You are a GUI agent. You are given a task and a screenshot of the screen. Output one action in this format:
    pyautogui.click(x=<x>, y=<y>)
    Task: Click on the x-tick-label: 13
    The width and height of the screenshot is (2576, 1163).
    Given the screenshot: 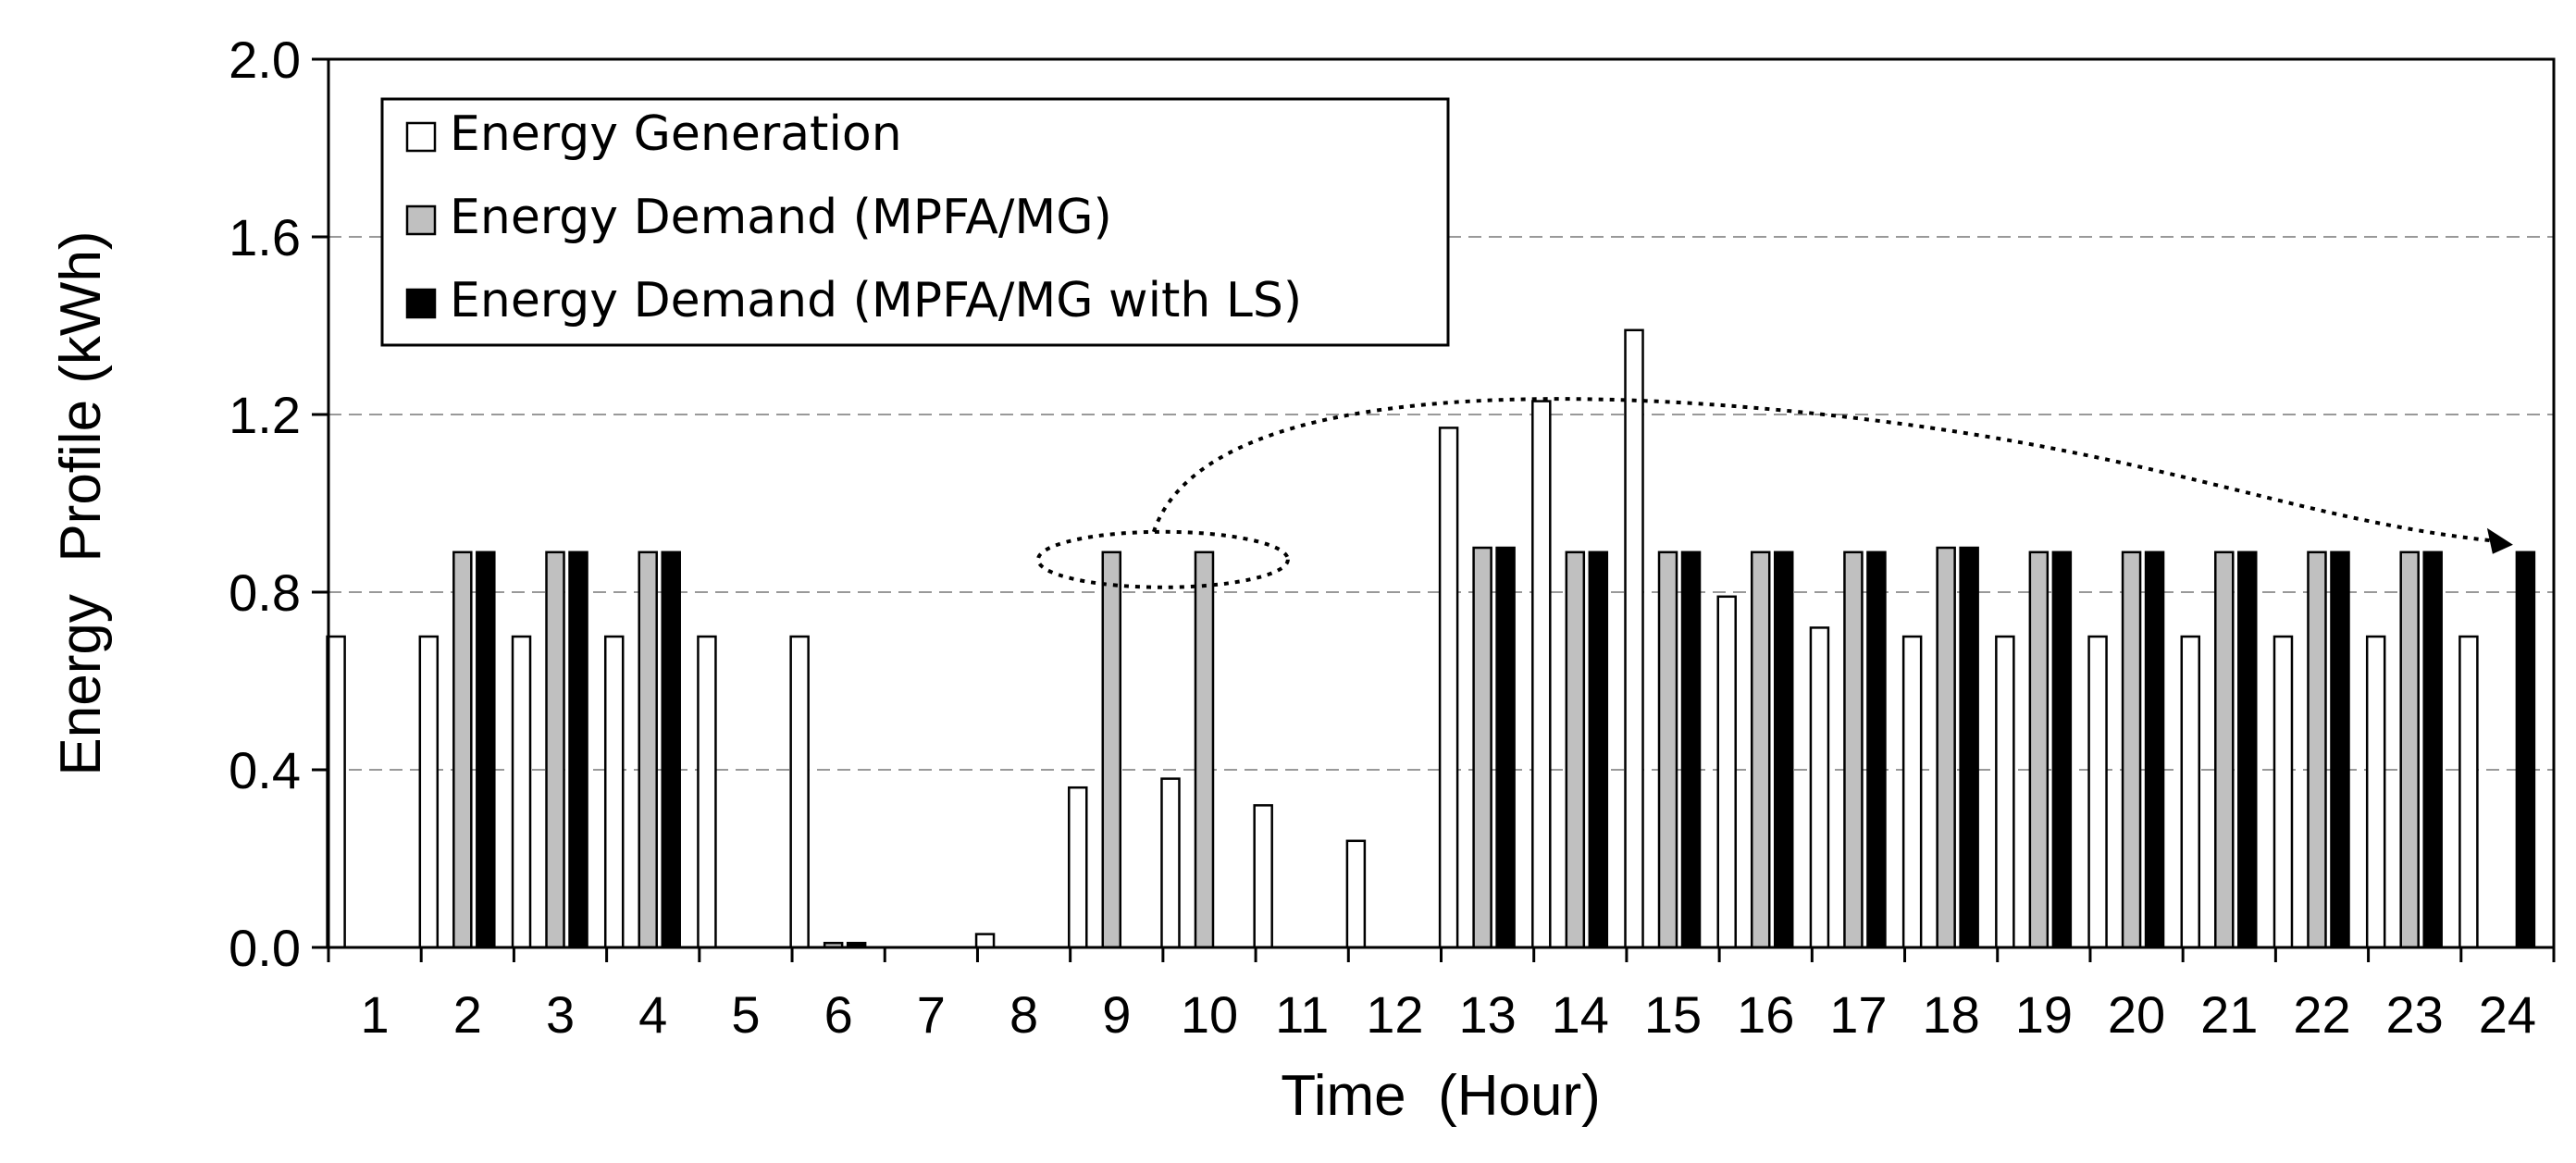 What is the action you would take?
    pyautogui.click(x=1487, y=1014)
    